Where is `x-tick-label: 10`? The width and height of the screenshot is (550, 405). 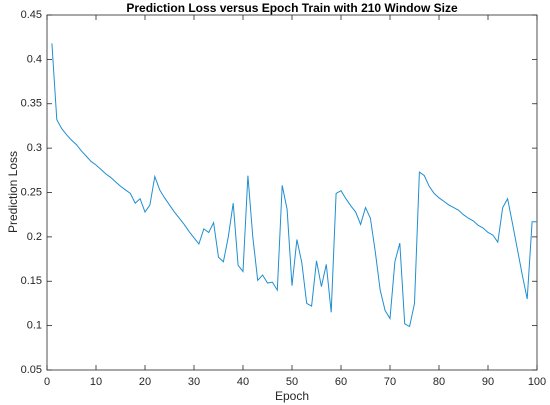
x-tick-label: 10 is located at coordinates (96, 382).